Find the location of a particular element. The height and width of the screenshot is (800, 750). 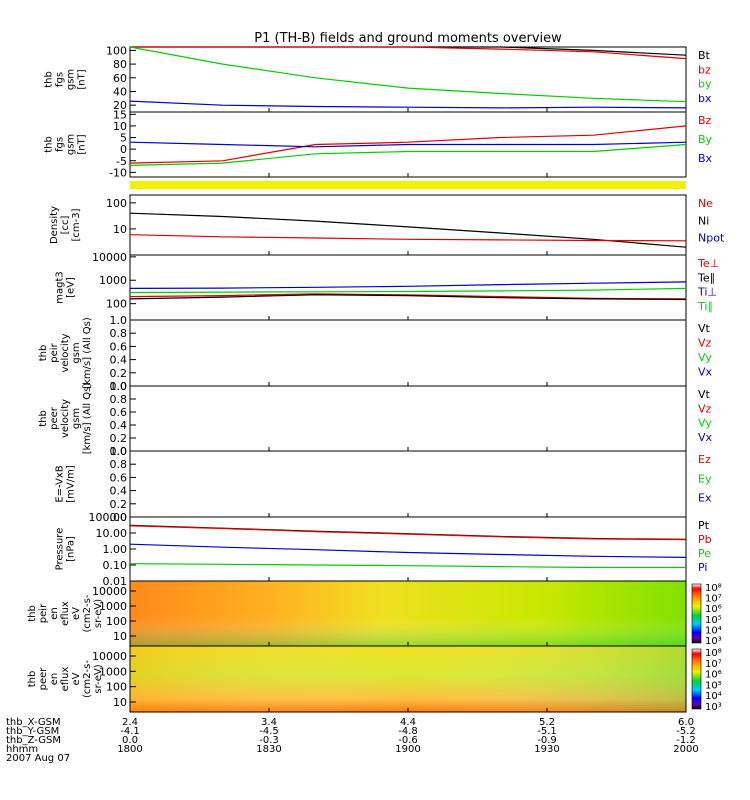

y-tick-label: 40 is located at coordinates (120, 91).